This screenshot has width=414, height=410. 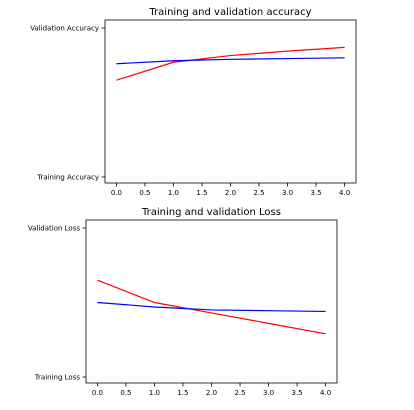 What do you see at coordinates (67, 178) in the screenshot?
I see `y-tick-label: Training Accuracy` at bounding box center [67, 178].